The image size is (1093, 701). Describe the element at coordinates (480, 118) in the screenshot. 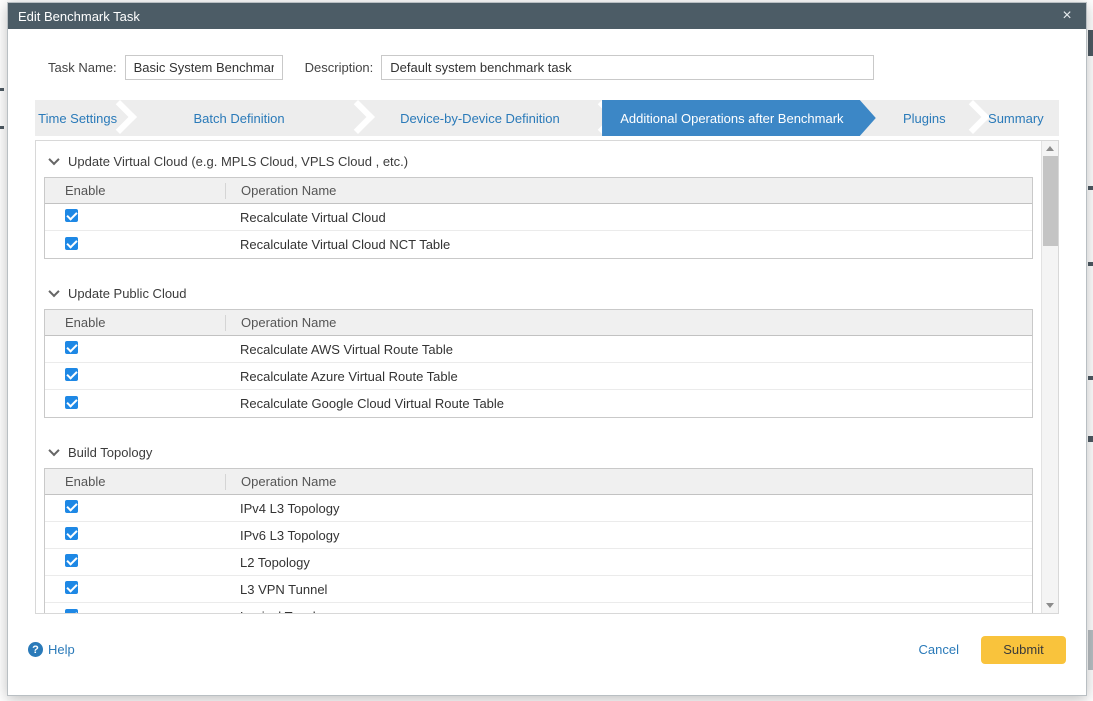

I see `tab-label: Device-by-Device Definition` at that location.